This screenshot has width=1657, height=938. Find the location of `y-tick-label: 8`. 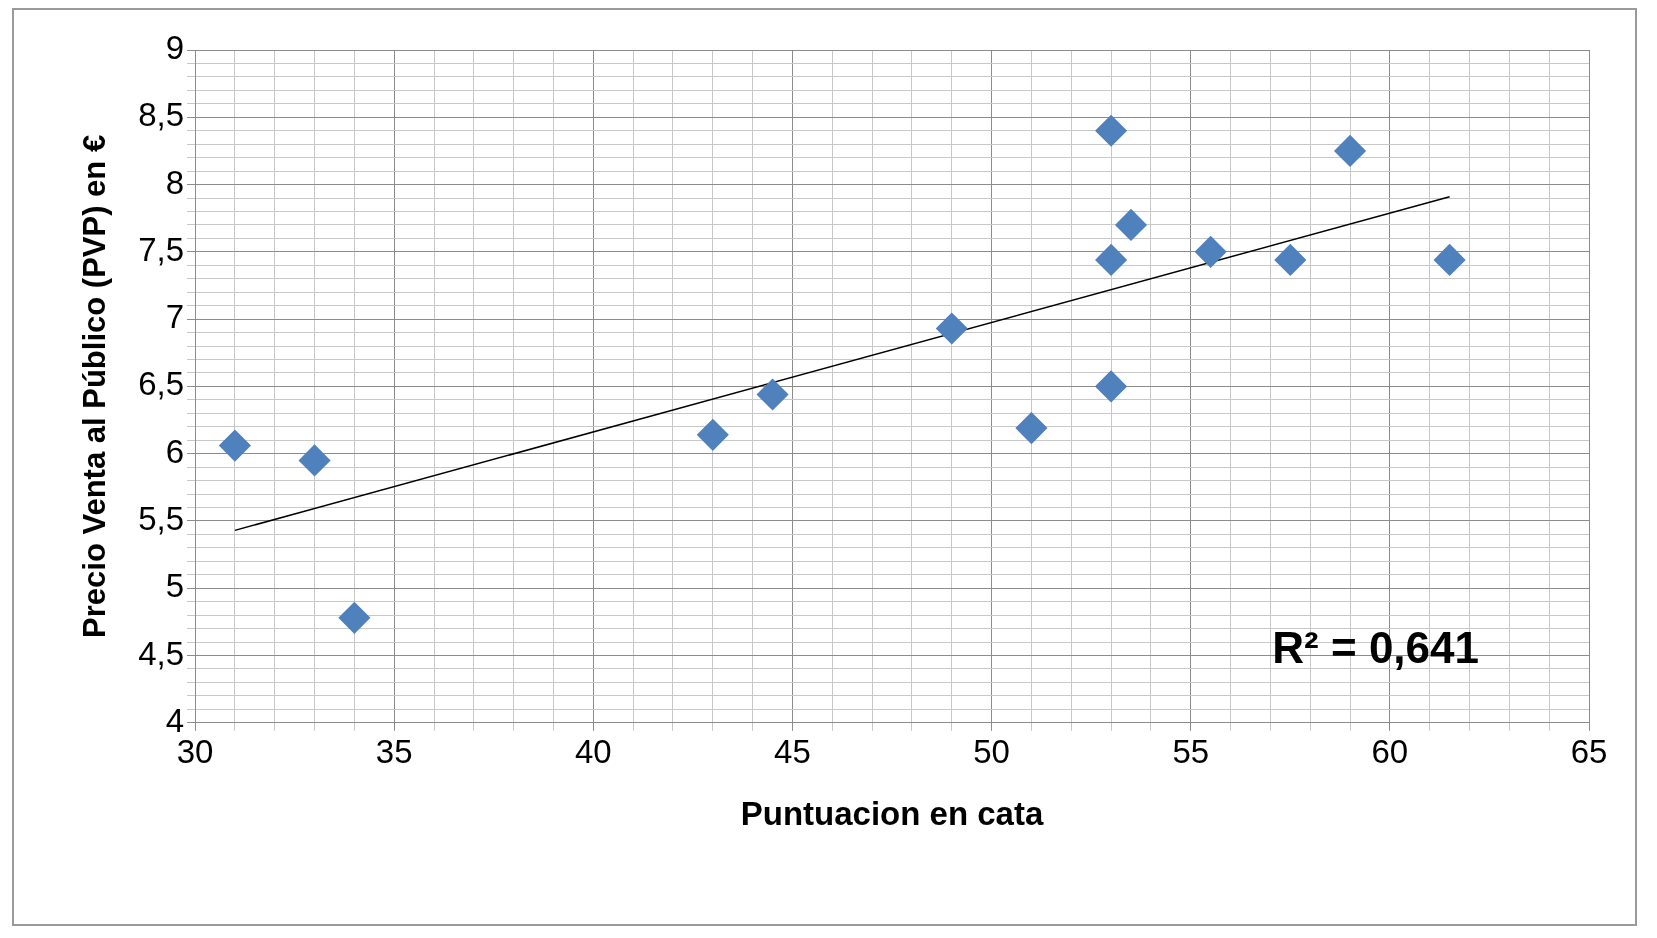

y-tick-label: 8 is located at coordinates (175, 182).